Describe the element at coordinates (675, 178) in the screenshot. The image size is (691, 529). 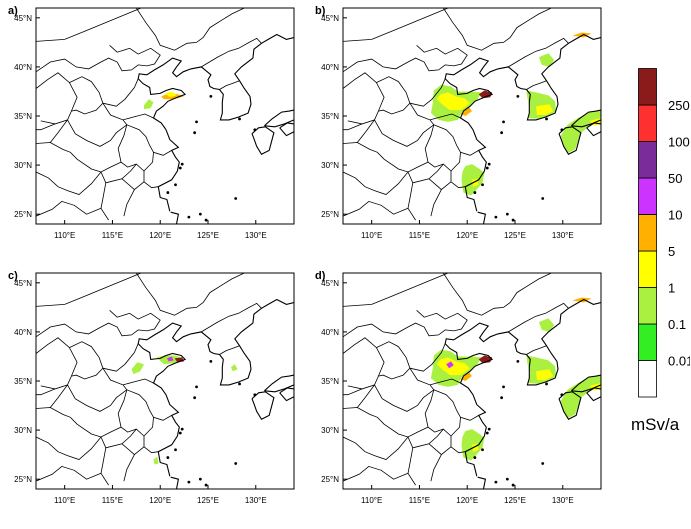
I see `colorbar-tick-label: 50` at that location.